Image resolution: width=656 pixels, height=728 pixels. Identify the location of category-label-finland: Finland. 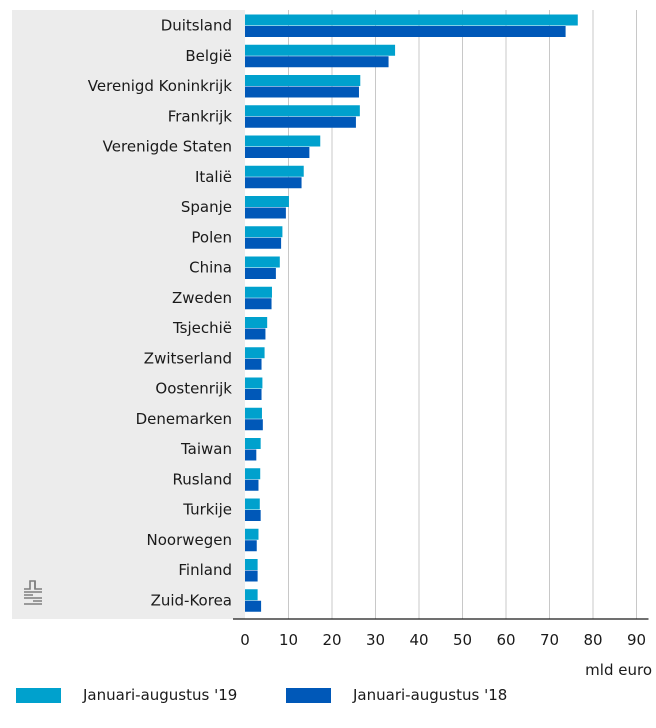
(205, 570).